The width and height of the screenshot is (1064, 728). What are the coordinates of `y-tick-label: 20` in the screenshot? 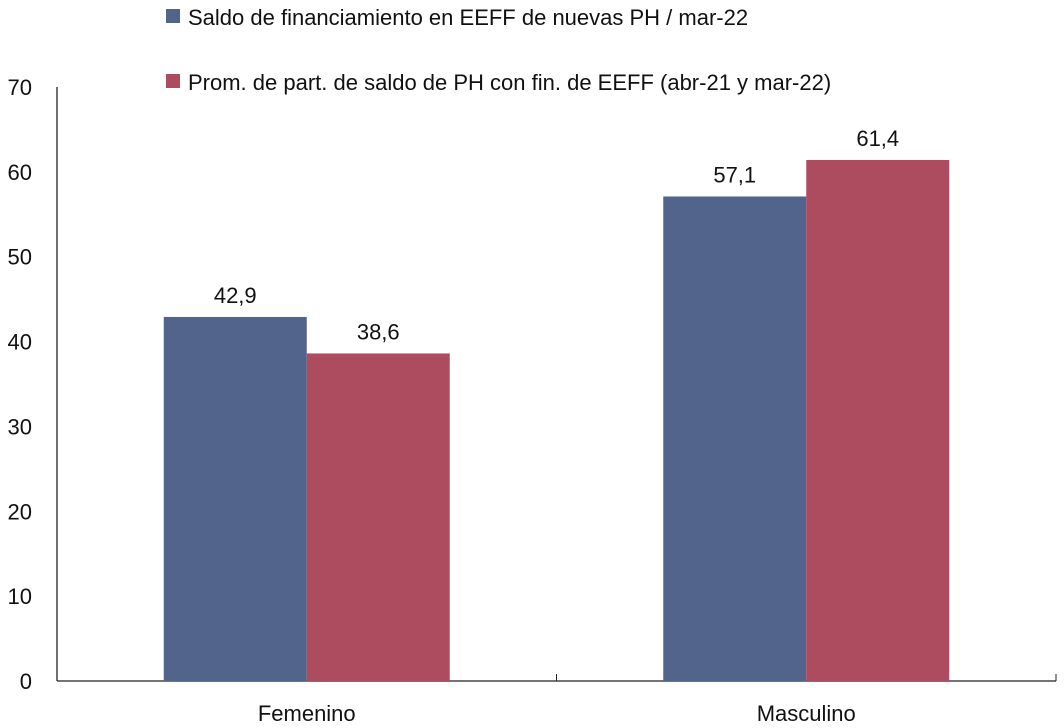 It's located at (20, 511).